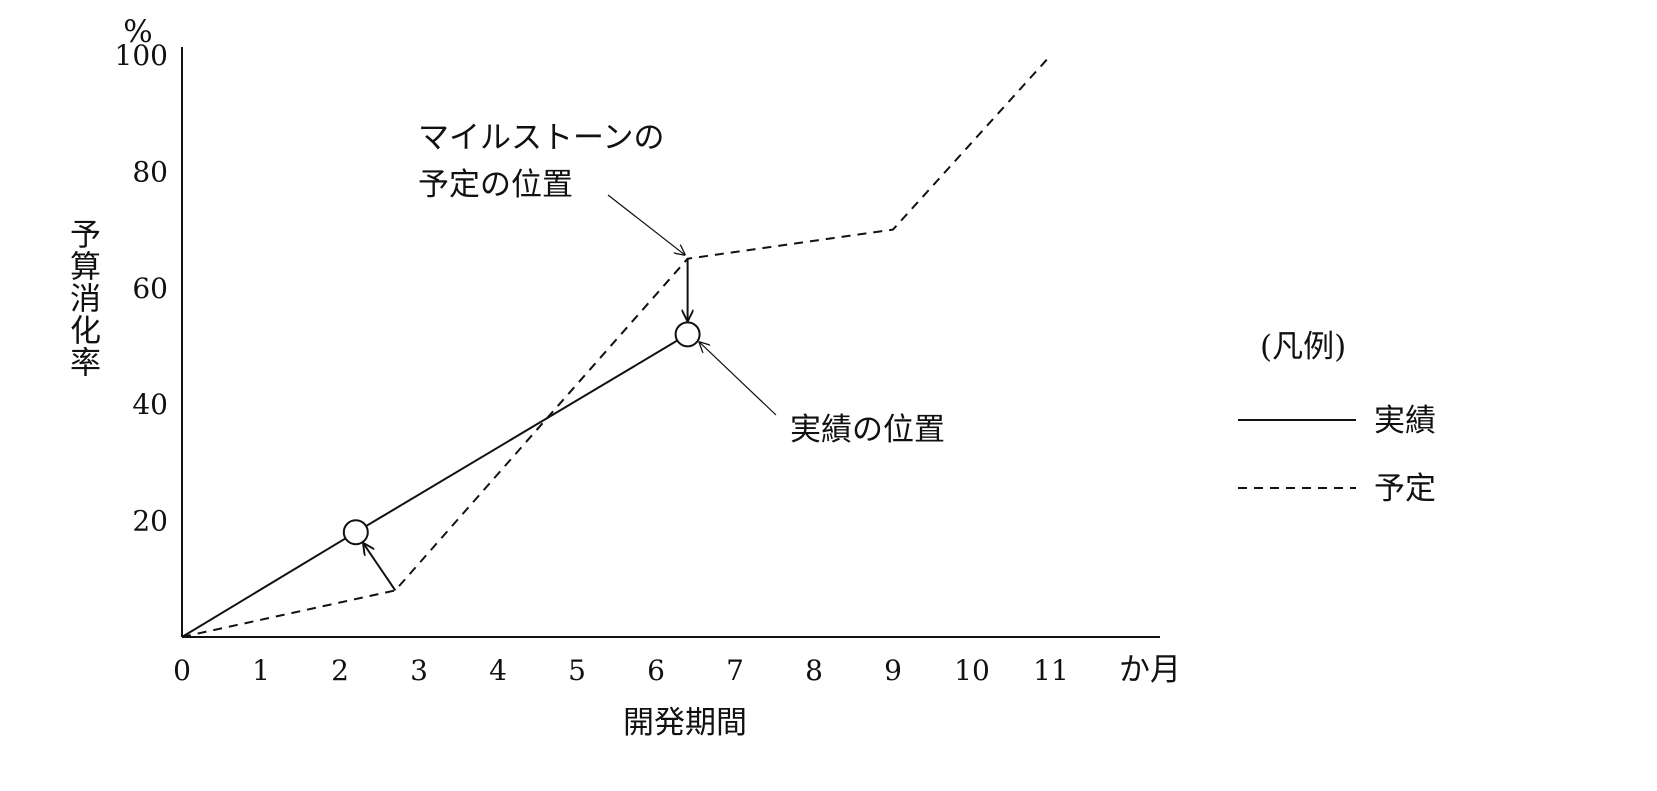  I want to click on x-tick-label: 8, so click(814, 670).